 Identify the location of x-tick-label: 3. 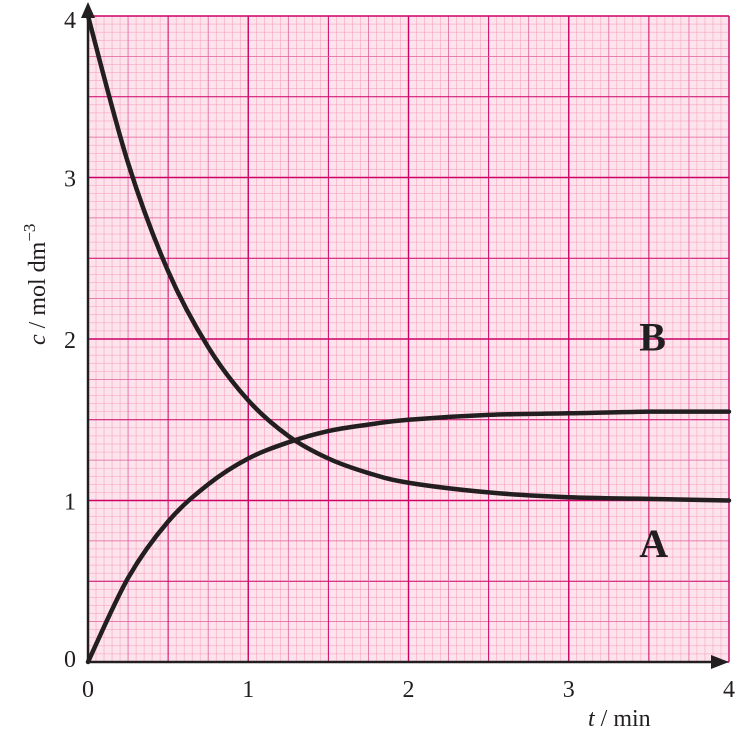
(569, 690).